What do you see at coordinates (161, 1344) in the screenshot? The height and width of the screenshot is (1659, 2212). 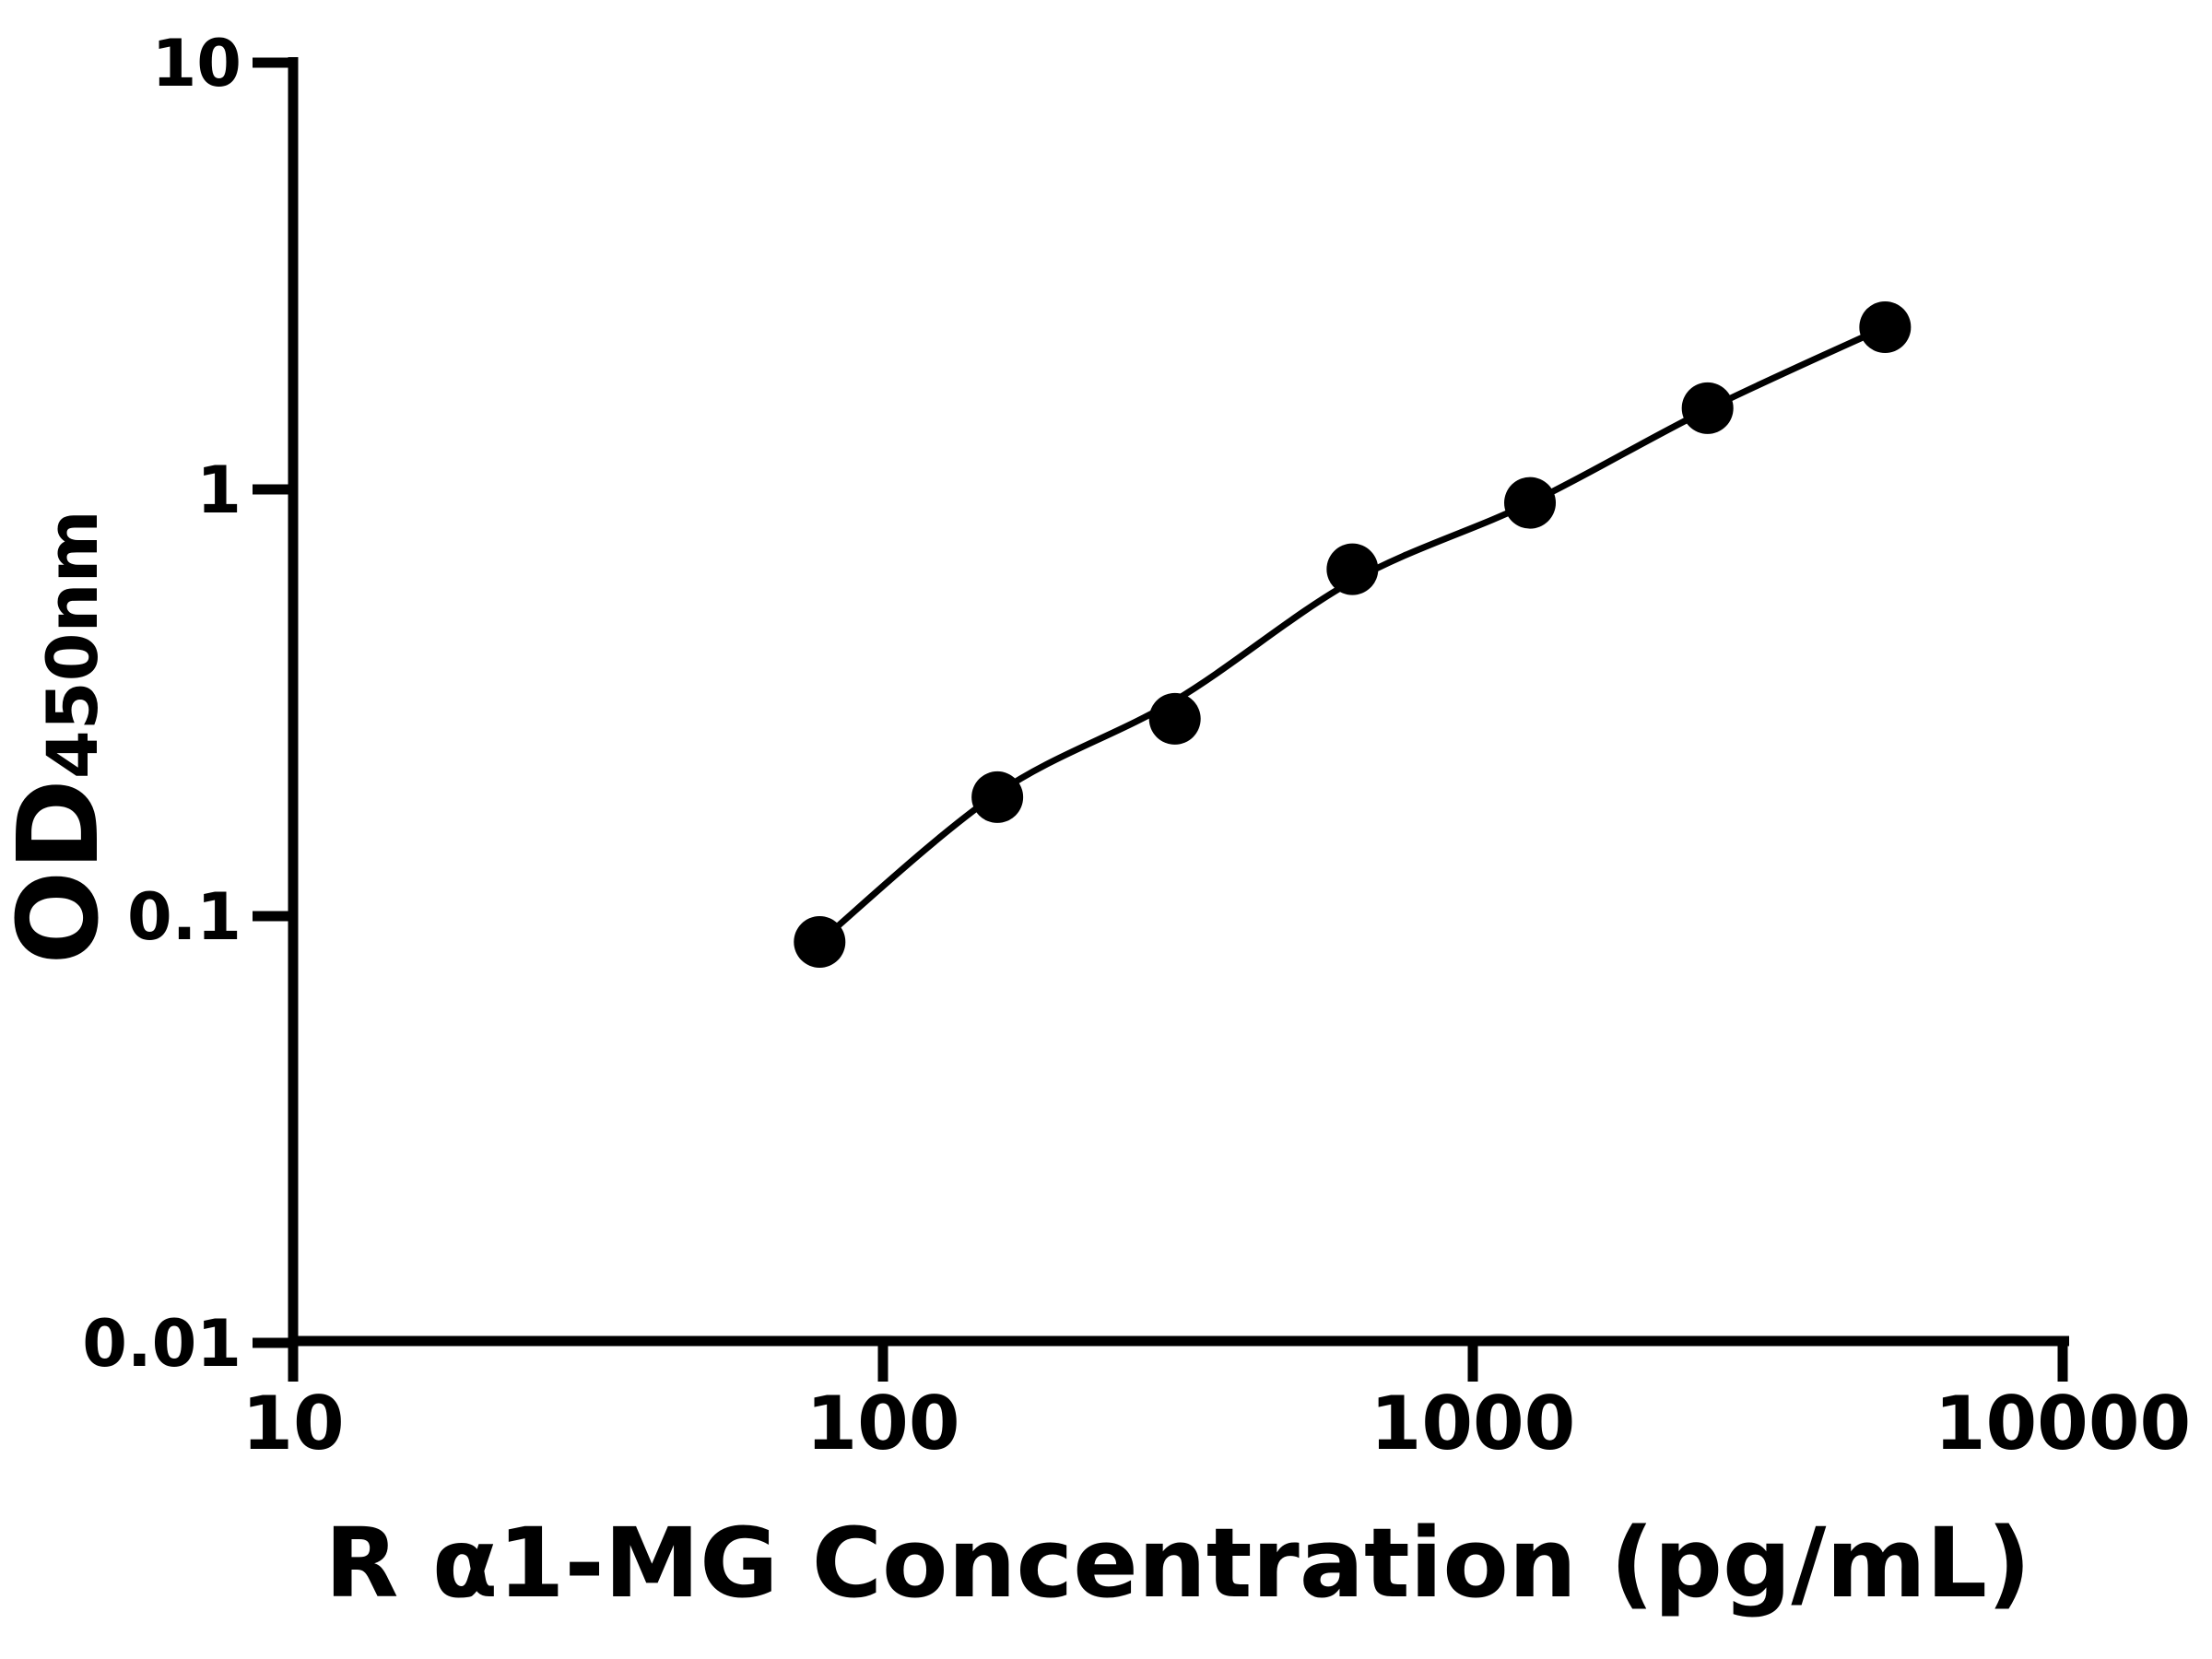 I see `y-tick-label: 0.01` at bounding box center [161, 1344].